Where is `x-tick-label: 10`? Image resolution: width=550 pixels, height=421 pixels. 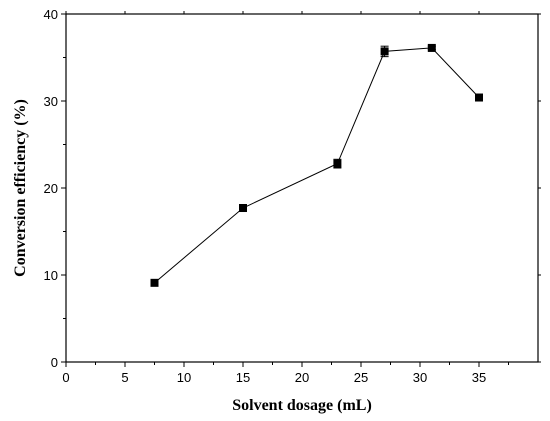 x-tick-label: 10 is located at coordinates (184, 377).